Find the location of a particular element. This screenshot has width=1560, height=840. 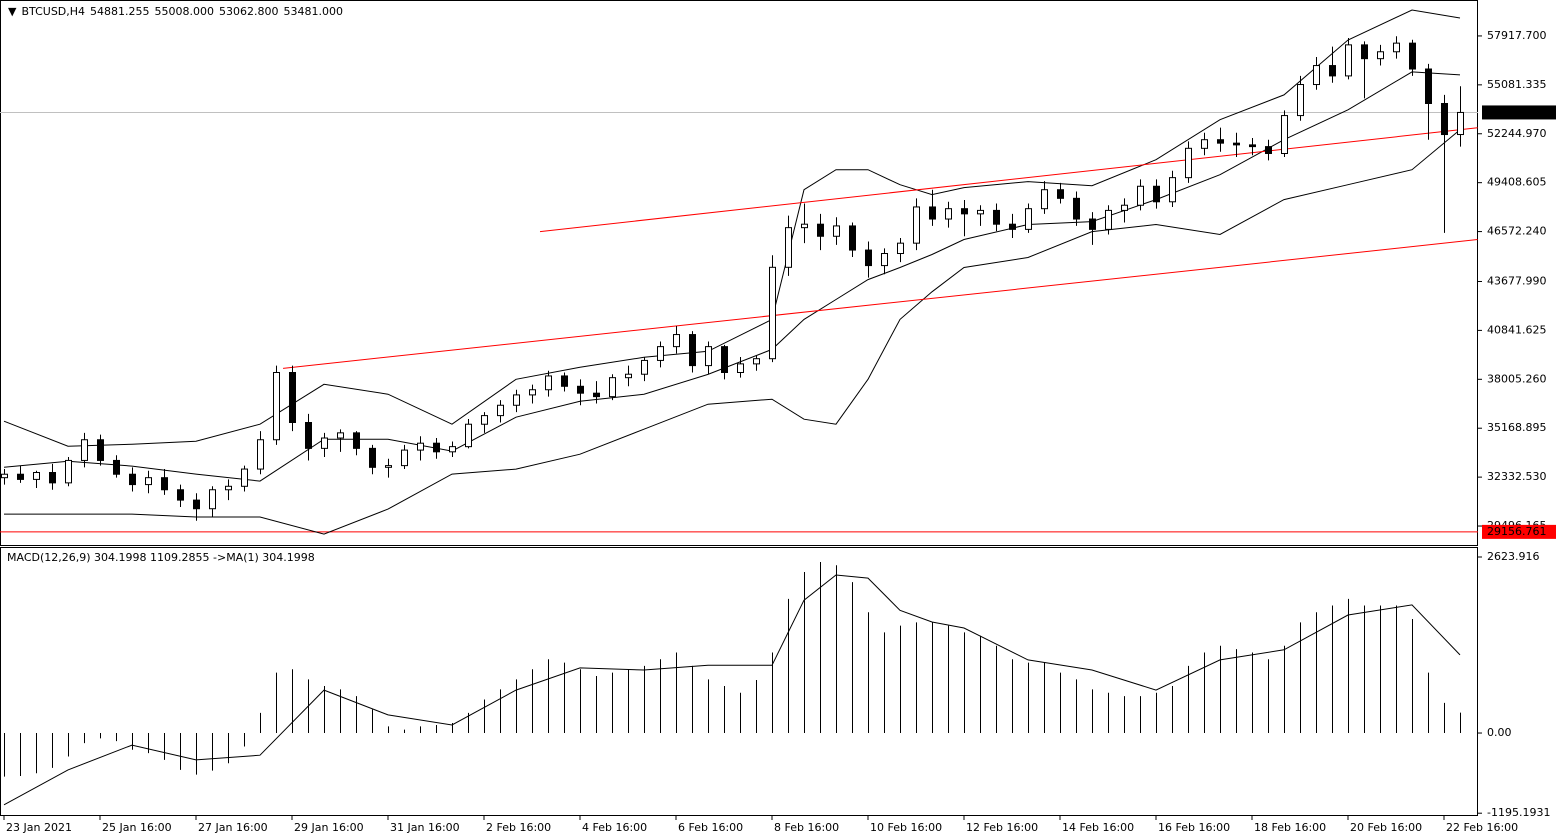

y-tick-label: 52244.970 is located at coordinates (1517, 133).